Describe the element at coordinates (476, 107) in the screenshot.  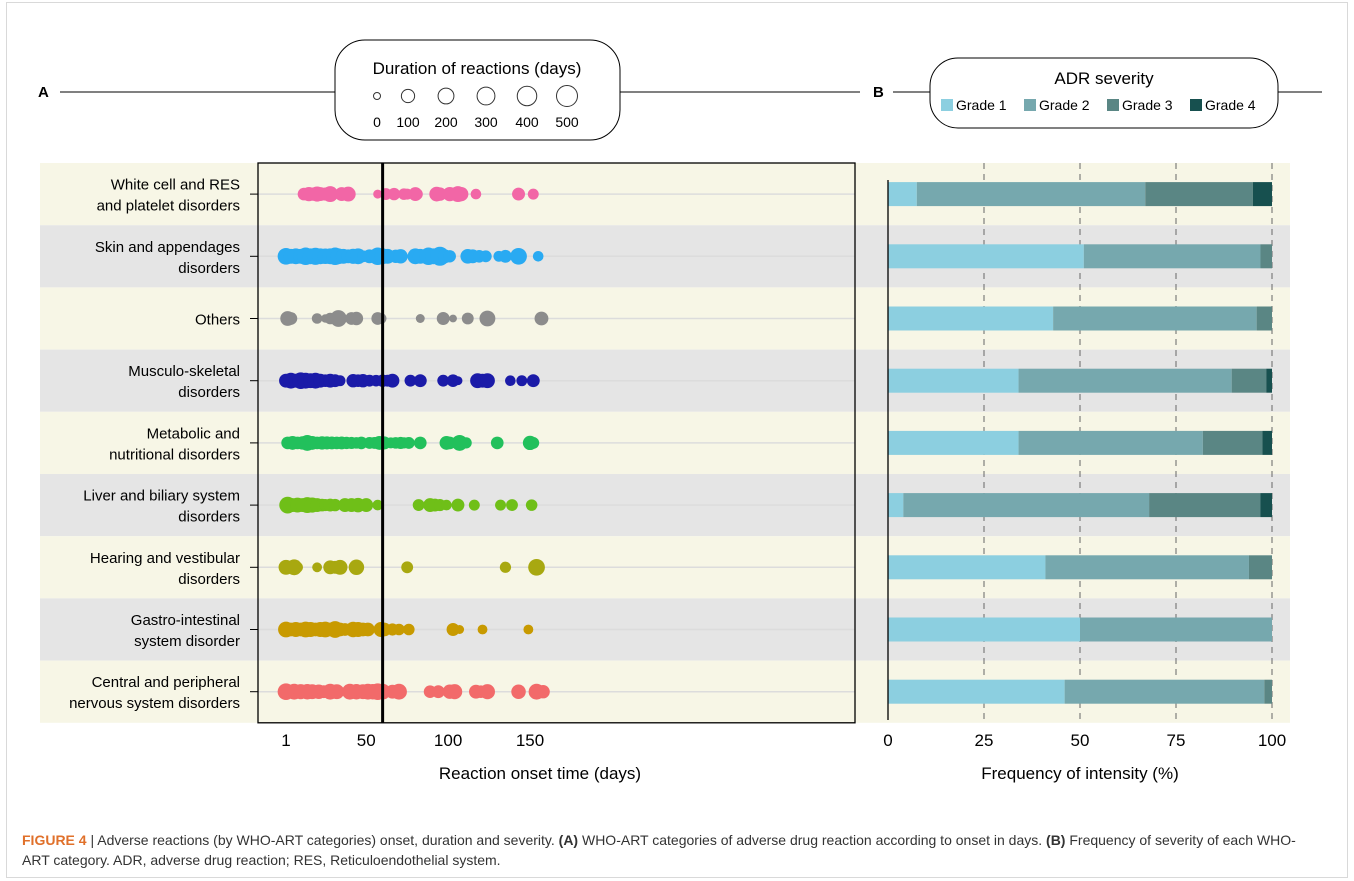
I see `duration-legend-sizes: 0 100 200 300 400 500` at that location.